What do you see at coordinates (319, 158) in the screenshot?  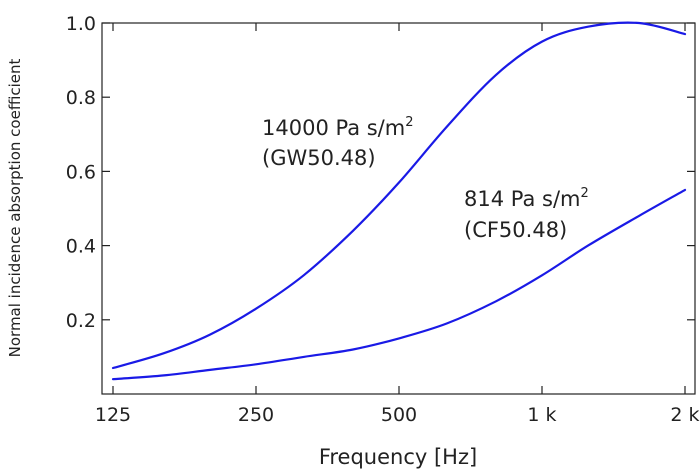 I see `annotation-gw-label: (GW50.48)` at bounding box center [319, 158].